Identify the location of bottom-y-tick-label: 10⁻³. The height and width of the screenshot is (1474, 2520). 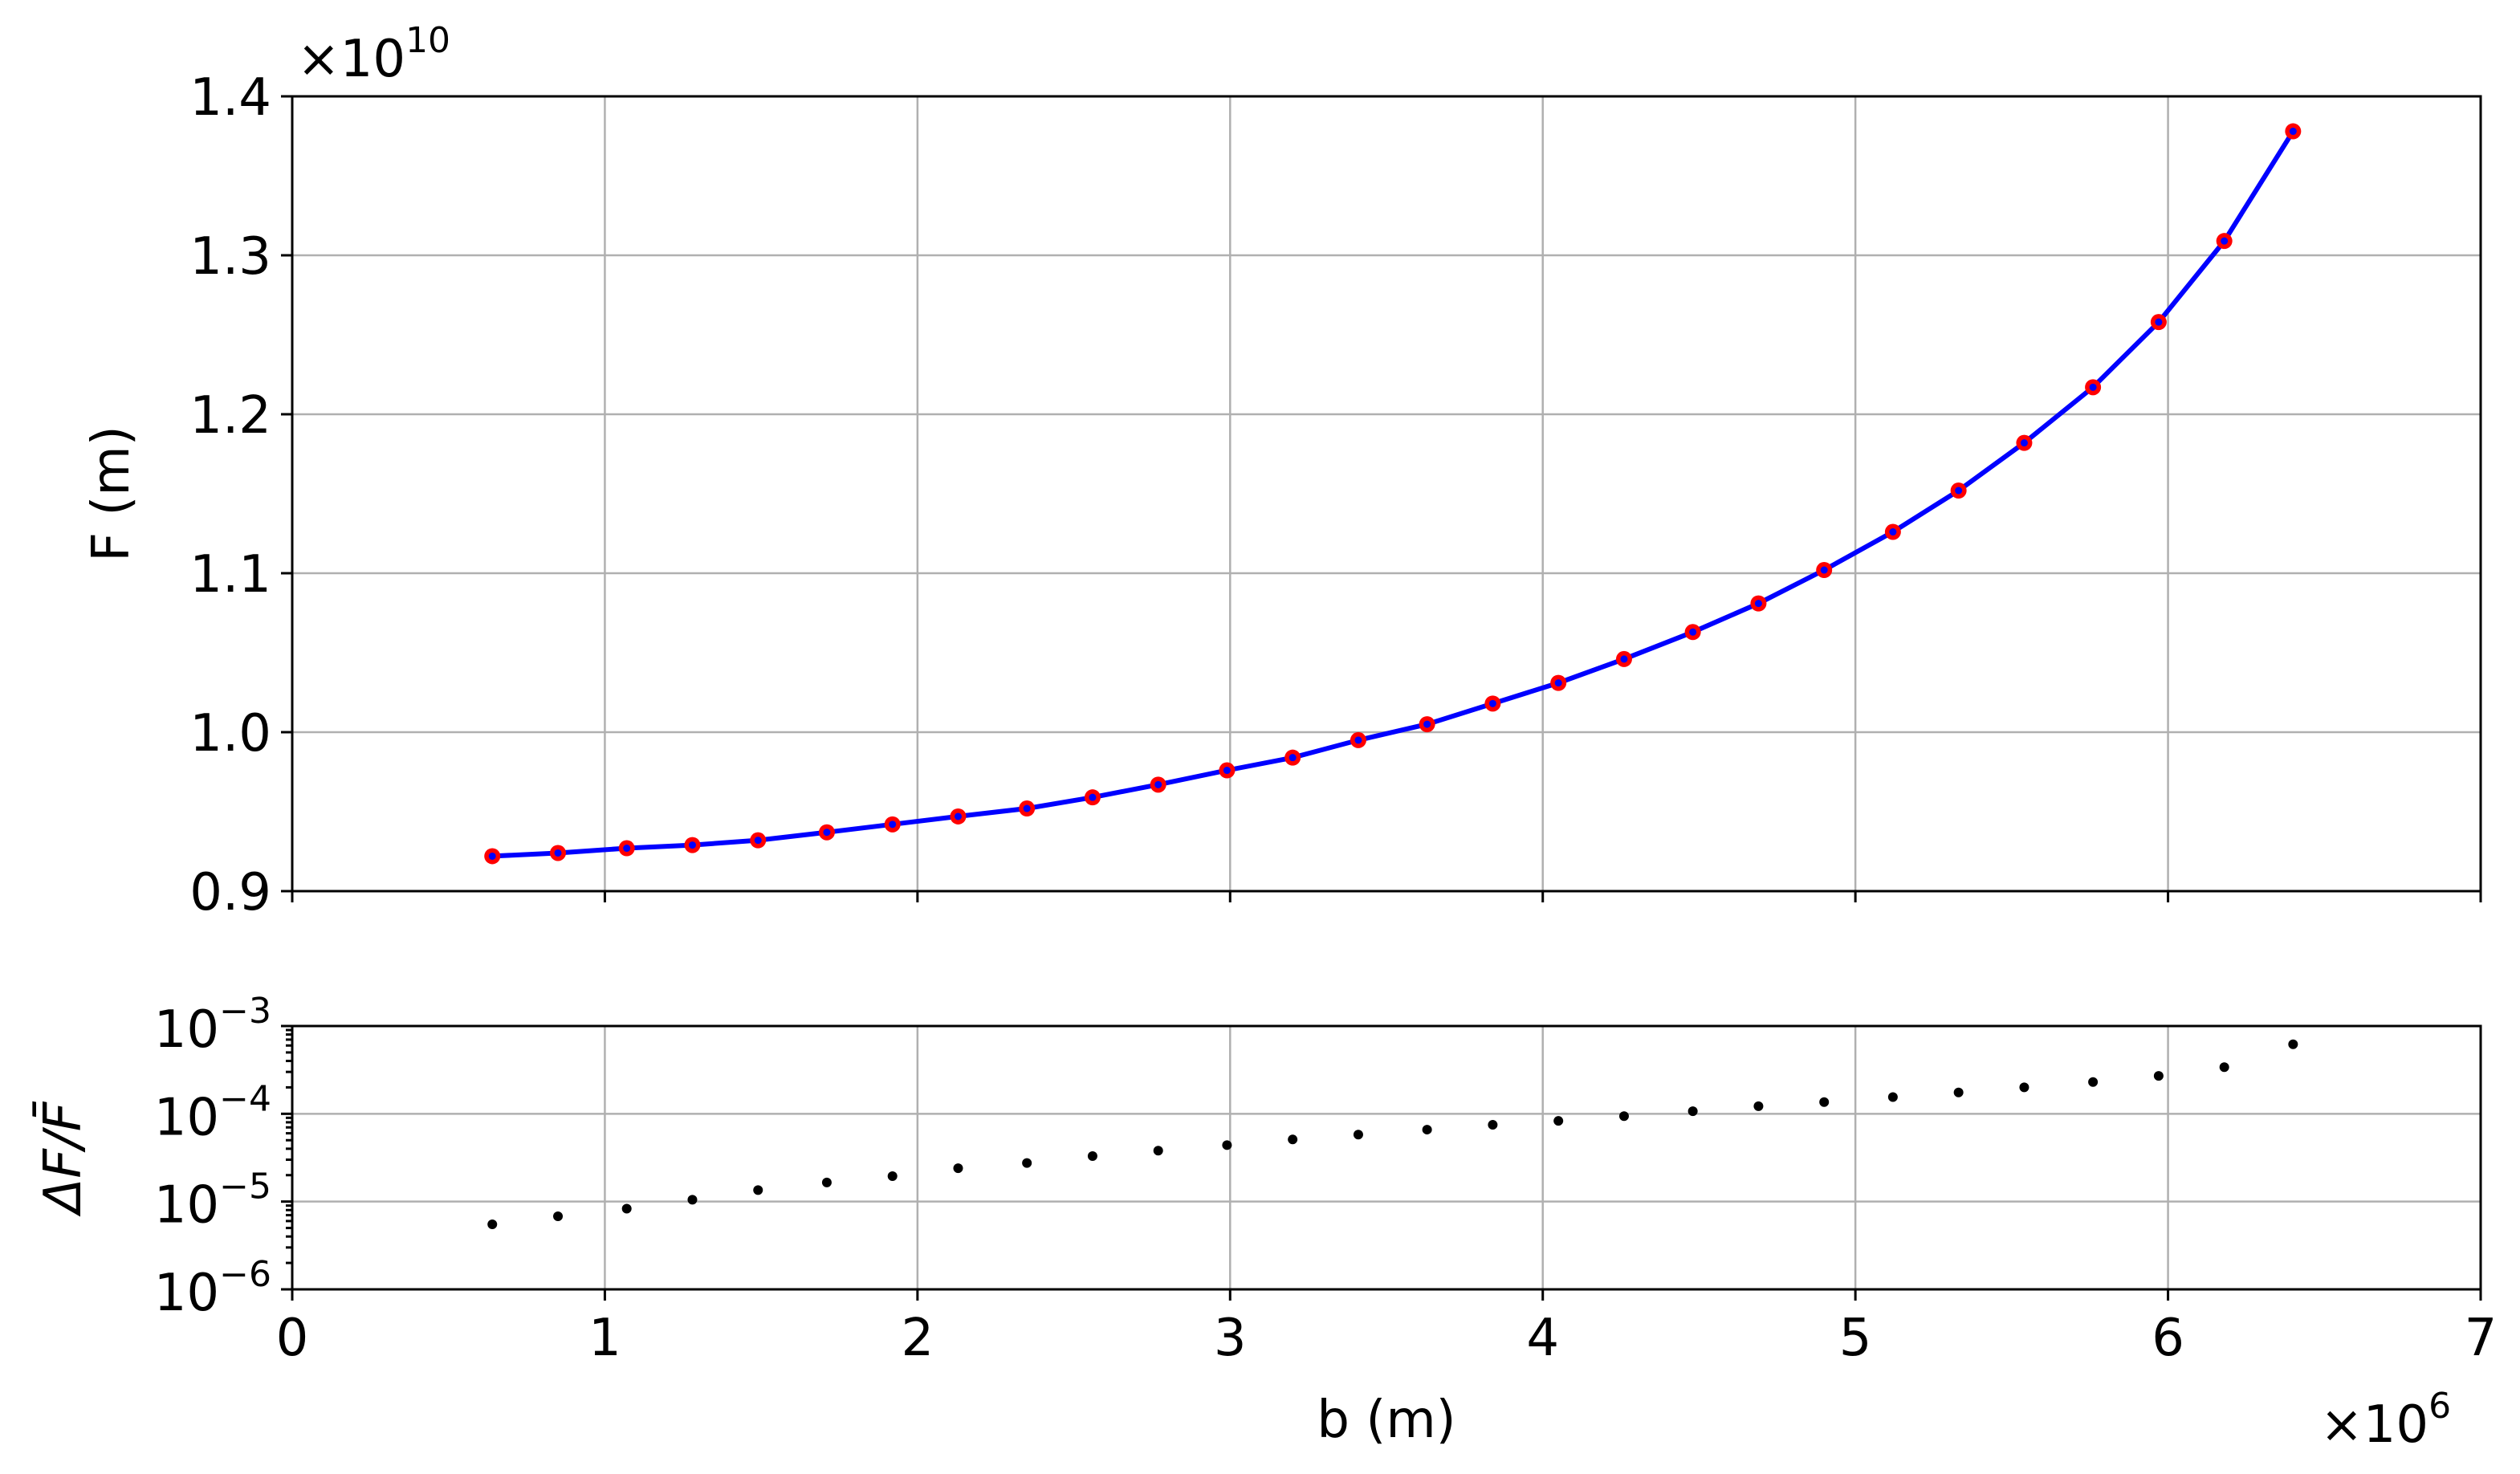
(213, 1025).